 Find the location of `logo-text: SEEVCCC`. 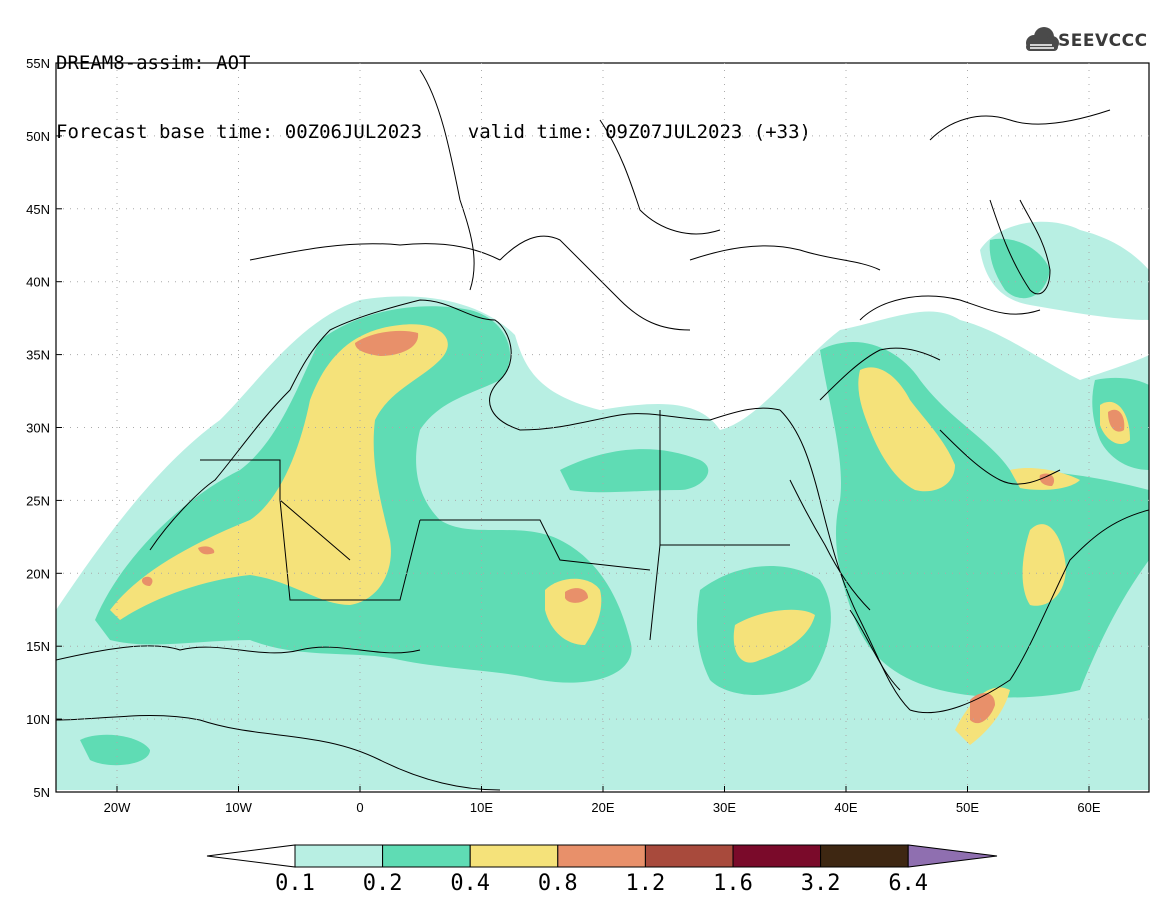

logo-text: SEEVCCC is located at coordinates (1103, 41).